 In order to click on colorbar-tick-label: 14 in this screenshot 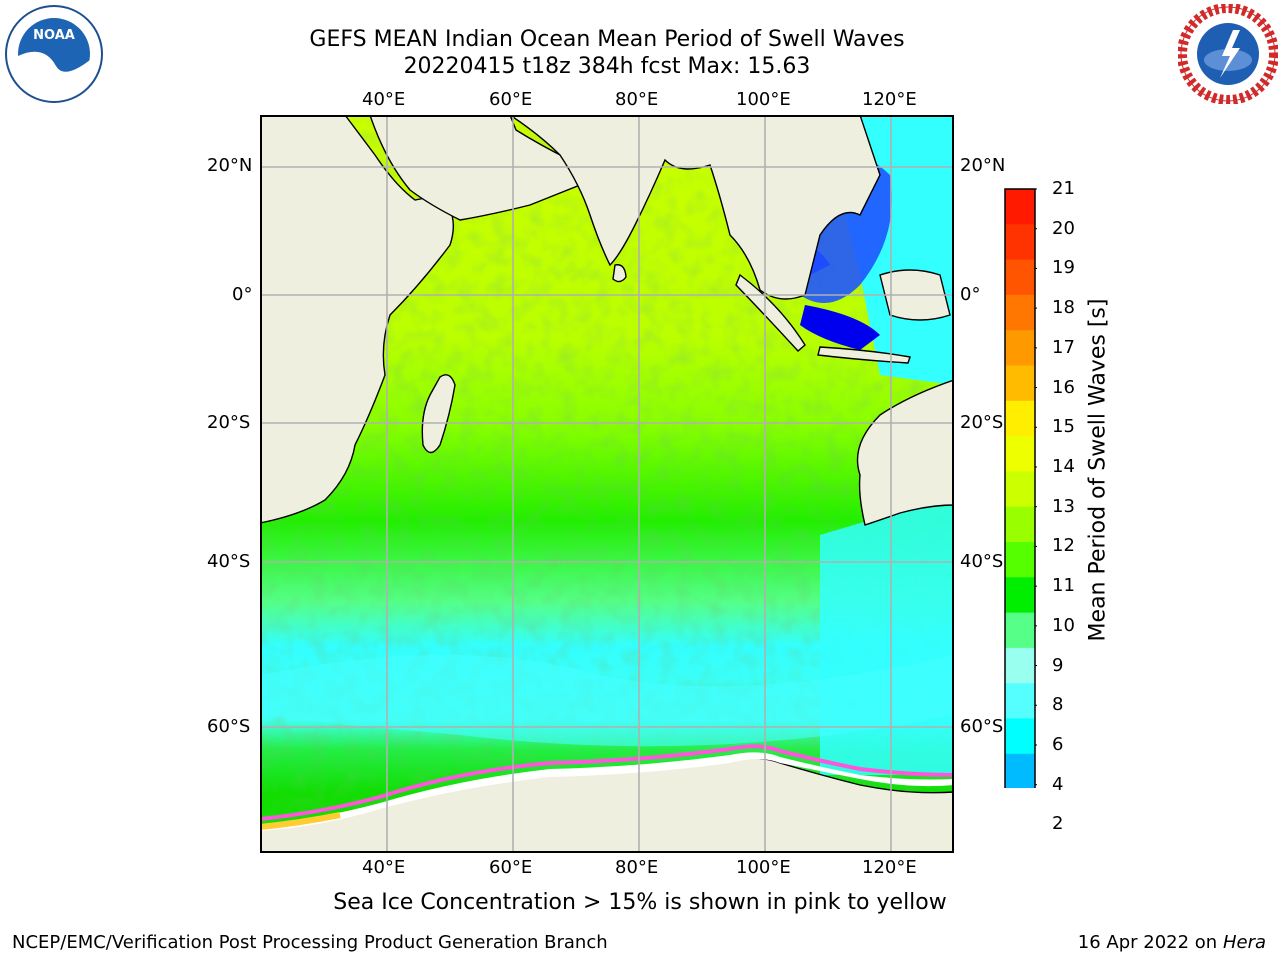, I will do `click(1063, 466)`.